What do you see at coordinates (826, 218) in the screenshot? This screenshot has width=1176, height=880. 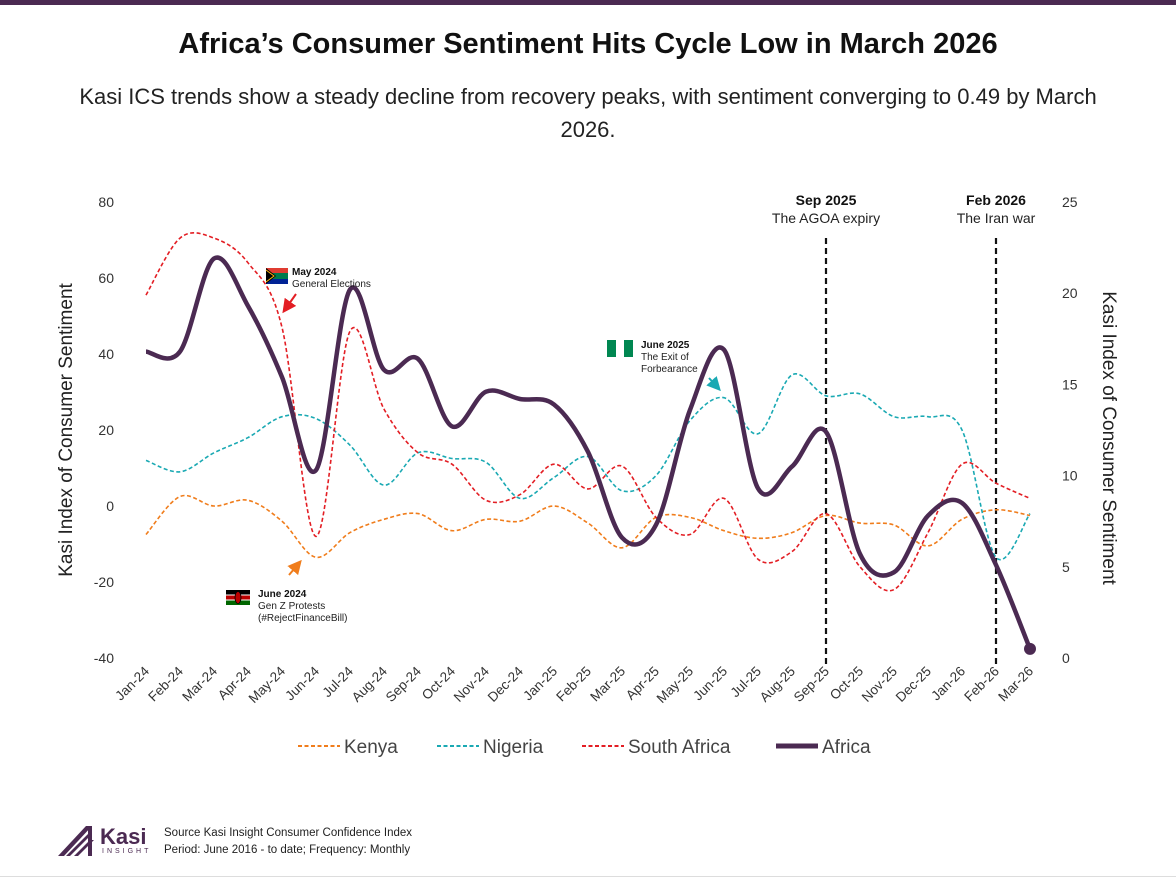 I see `event-label: The AGOA expiry` at bounding box center [826, 218].